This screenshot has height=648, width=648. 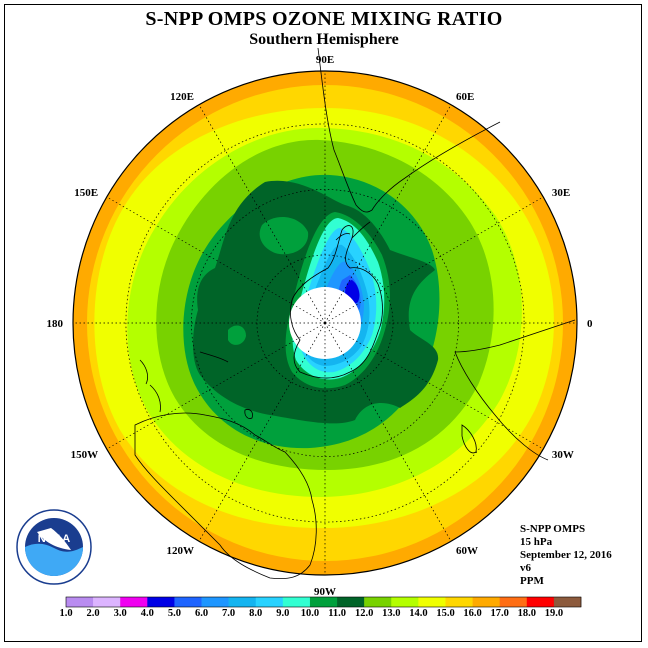 I want to click on south-pole-marker, so click(x=325, y=323).